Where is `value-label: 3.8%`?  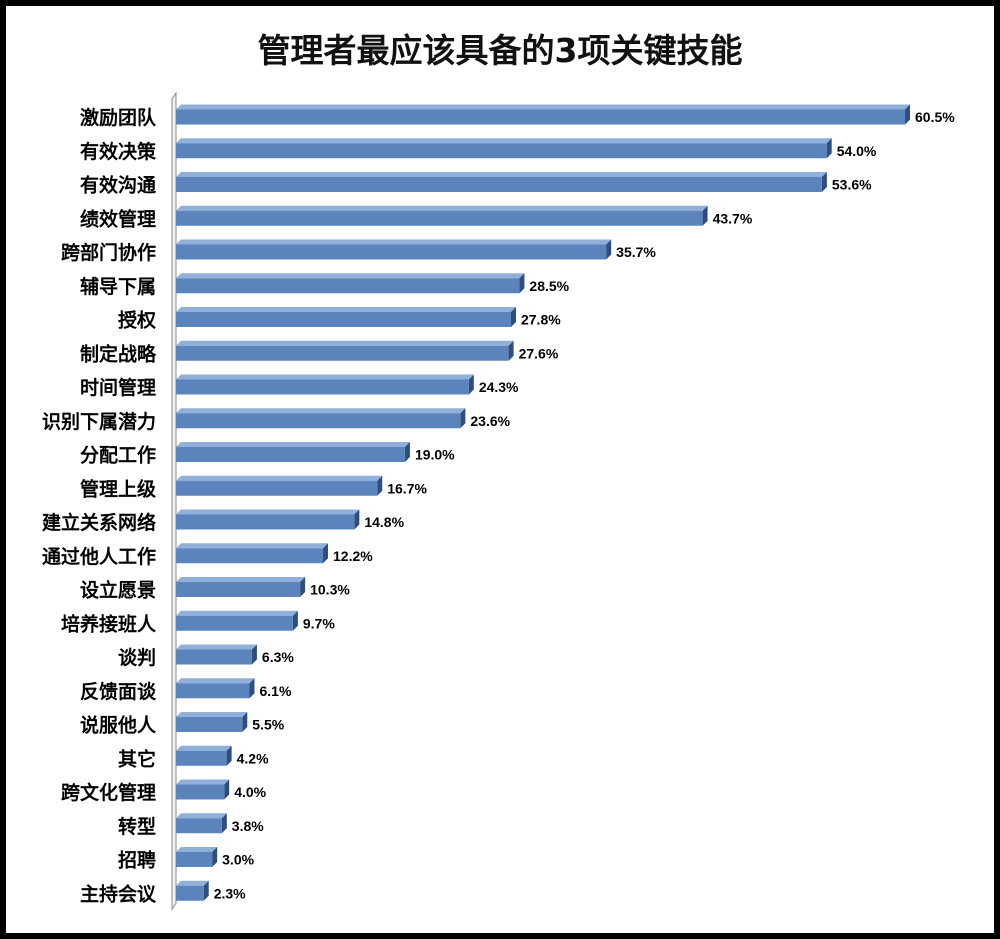 value-label: 3.8% is located at coordinates (248, 826).